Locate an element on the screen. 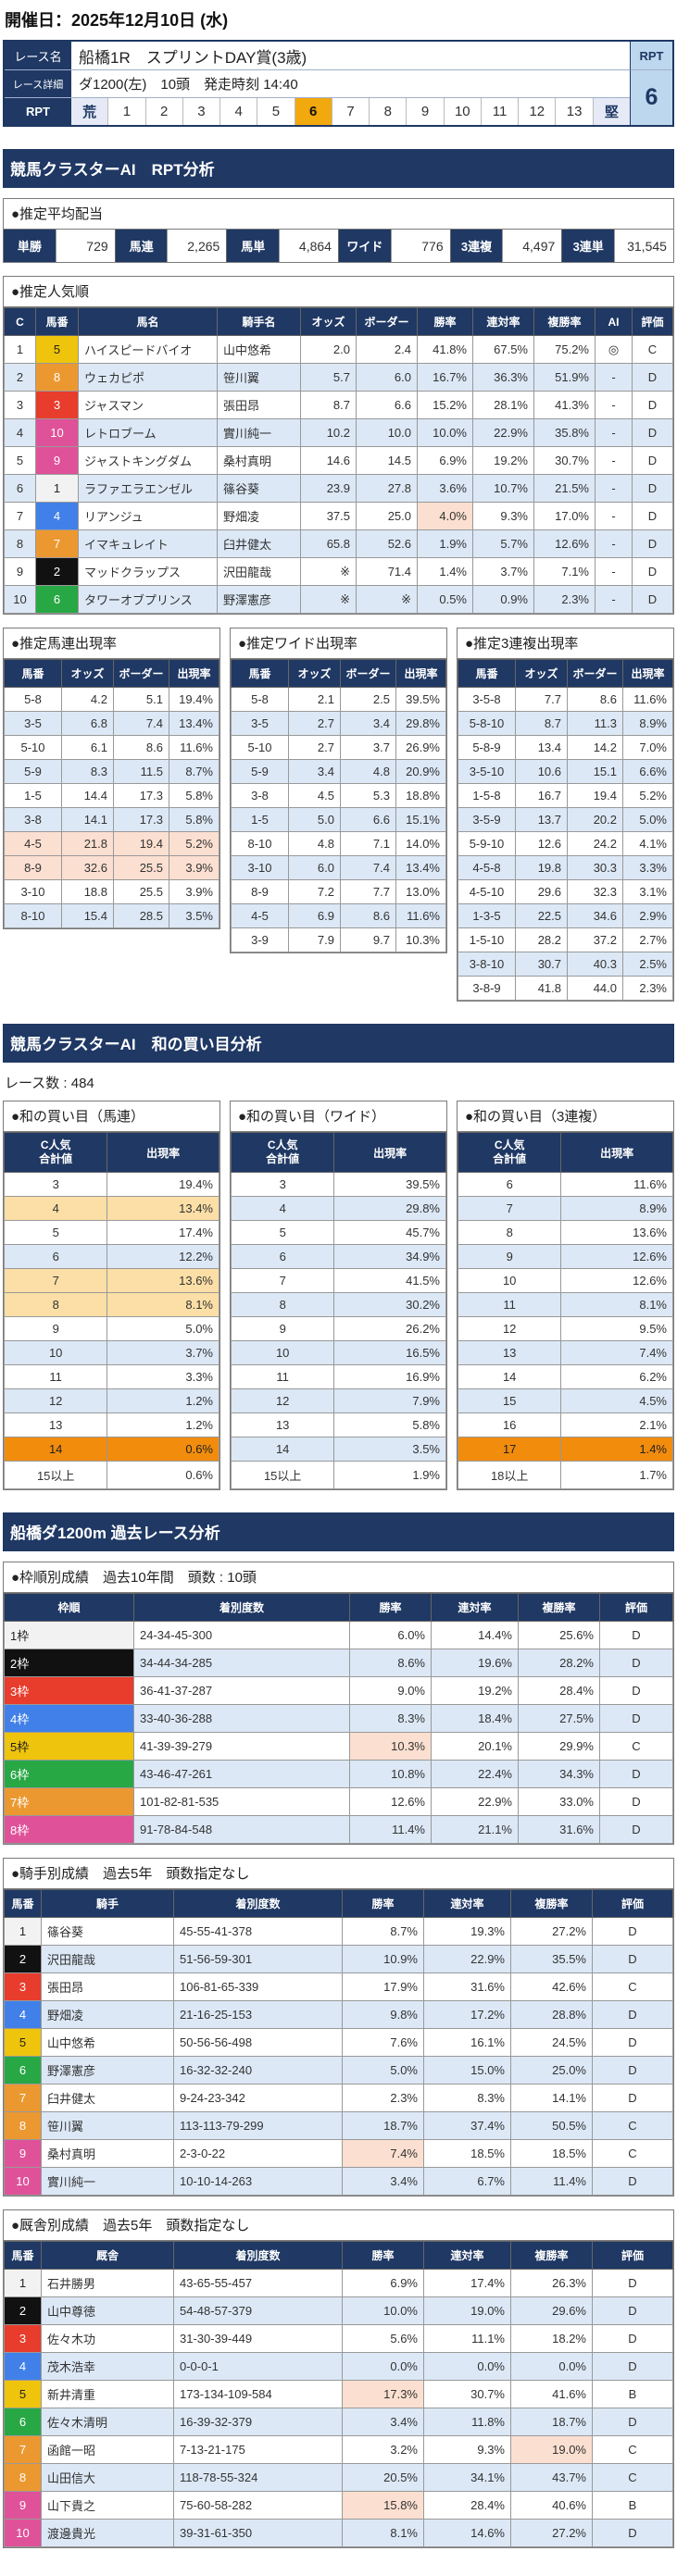 Image resolution: width=677 pixels, height=2576 pixels. rate-cell: 1.7% is located at coordinates (616, 1475).